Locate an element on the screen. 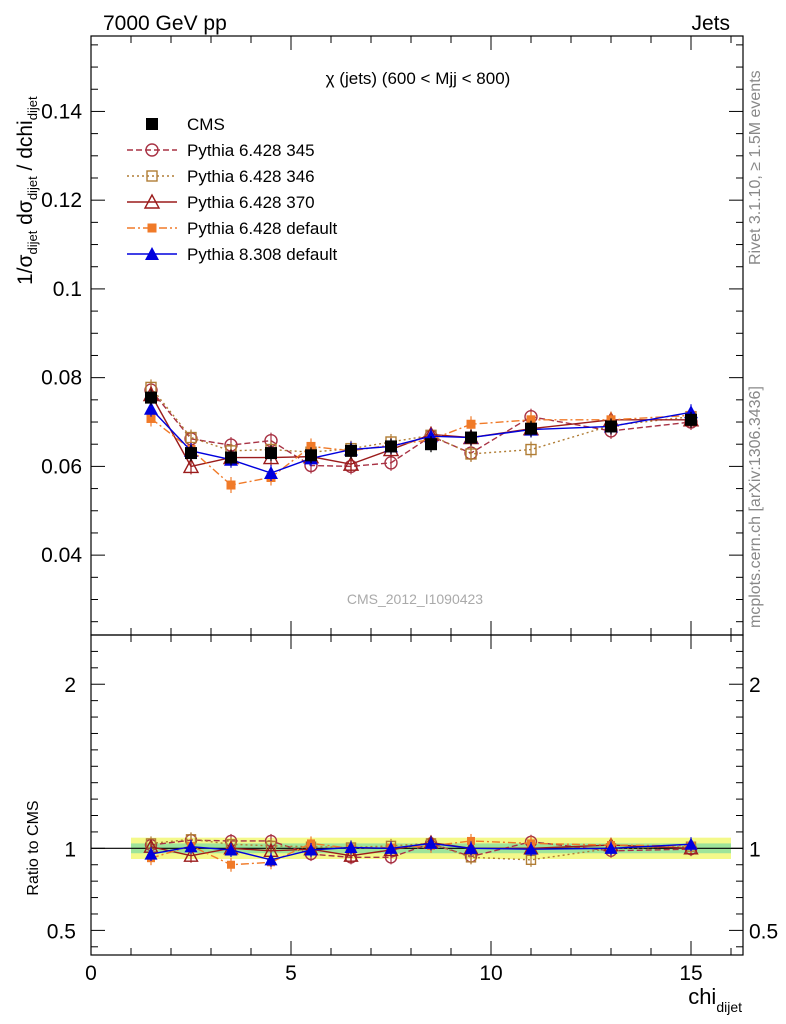 Image resolution: width=786 pixels, height=1024 pixels. legend-label: Pythia 6.428 370 is located at coordinates (251, 202).